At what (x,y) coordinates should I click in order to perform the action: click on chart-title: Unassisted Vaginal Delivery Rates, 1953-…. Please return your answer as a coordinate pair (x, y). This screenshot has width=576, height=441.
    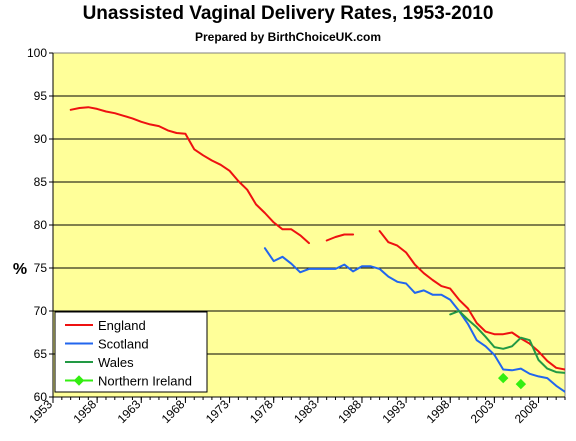
    Looking at the image, I should click on (288, 13).